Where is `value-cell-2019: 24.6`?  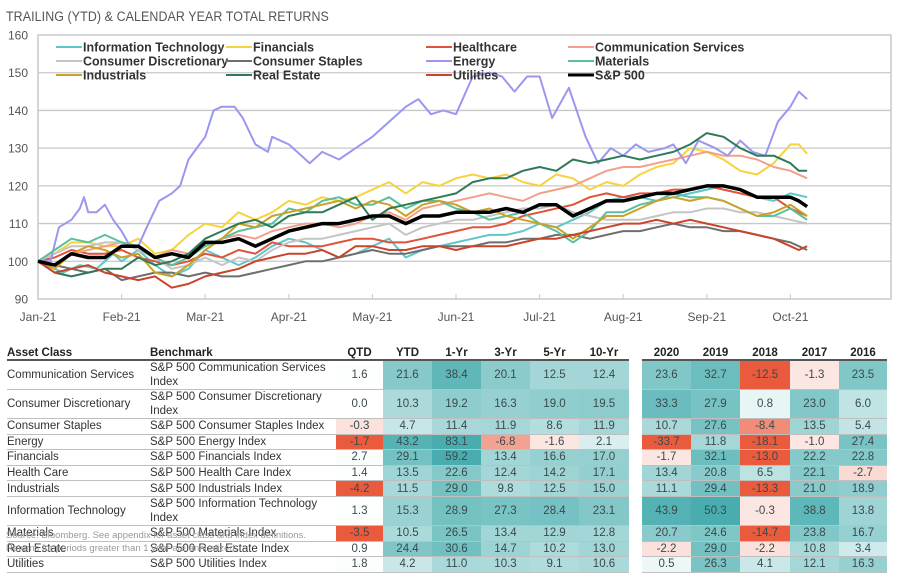
value-cell-2019: 24.6 is located at coordinates (715, 533).